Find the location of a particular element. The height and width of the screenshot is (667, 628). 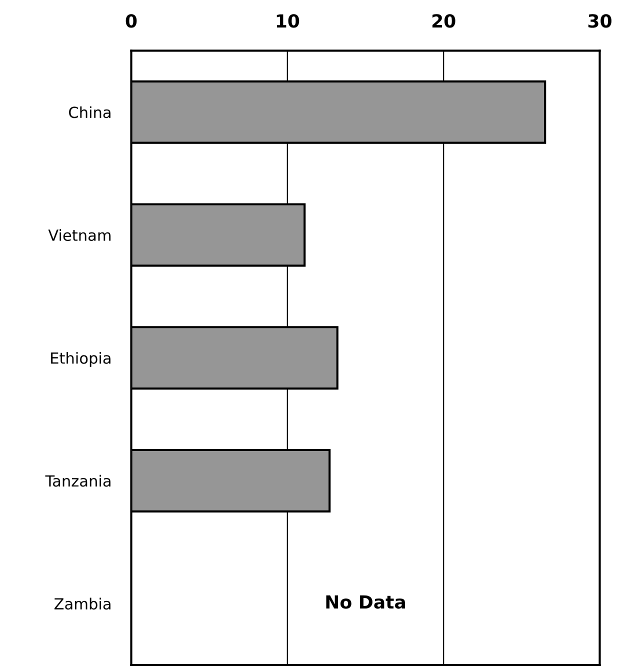

x-tick-label: 0 is located at coordinates (131, 21).